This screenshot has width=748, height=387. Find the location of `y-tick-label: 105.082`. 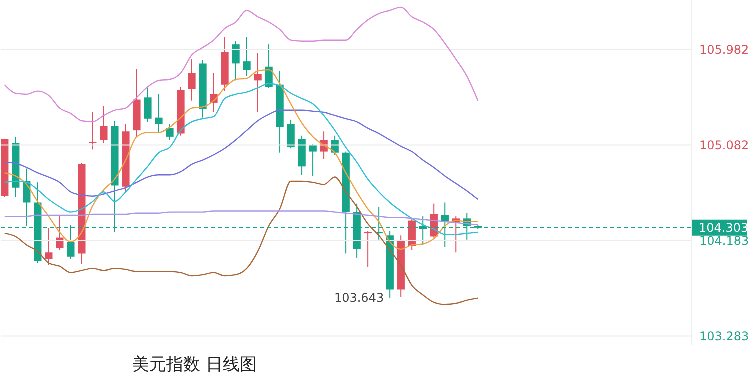

y-tick-label: 105.082 is located at coordinates (724, 145).